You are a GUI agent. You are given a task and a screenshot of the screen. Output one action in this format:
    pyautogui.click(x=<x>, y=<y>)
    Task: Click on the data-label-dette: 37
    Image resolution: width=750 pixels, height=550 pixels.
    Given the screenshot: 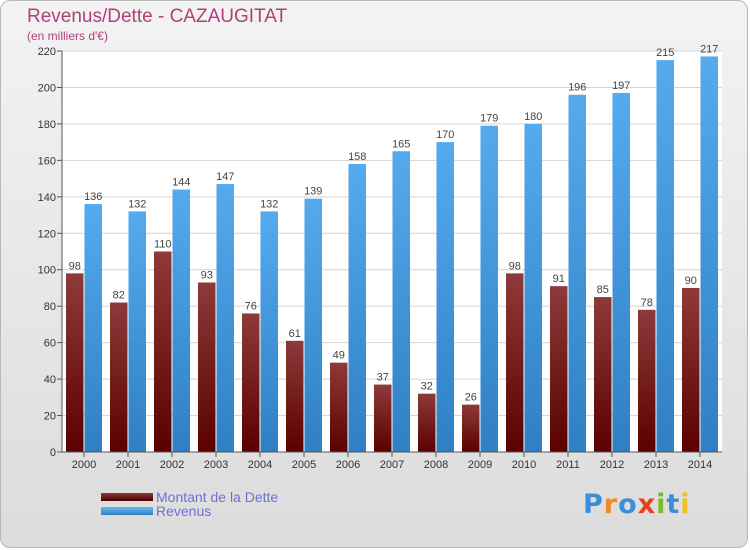 What is the action you would take?
    pyautogui.click(x=383, y=378)
    